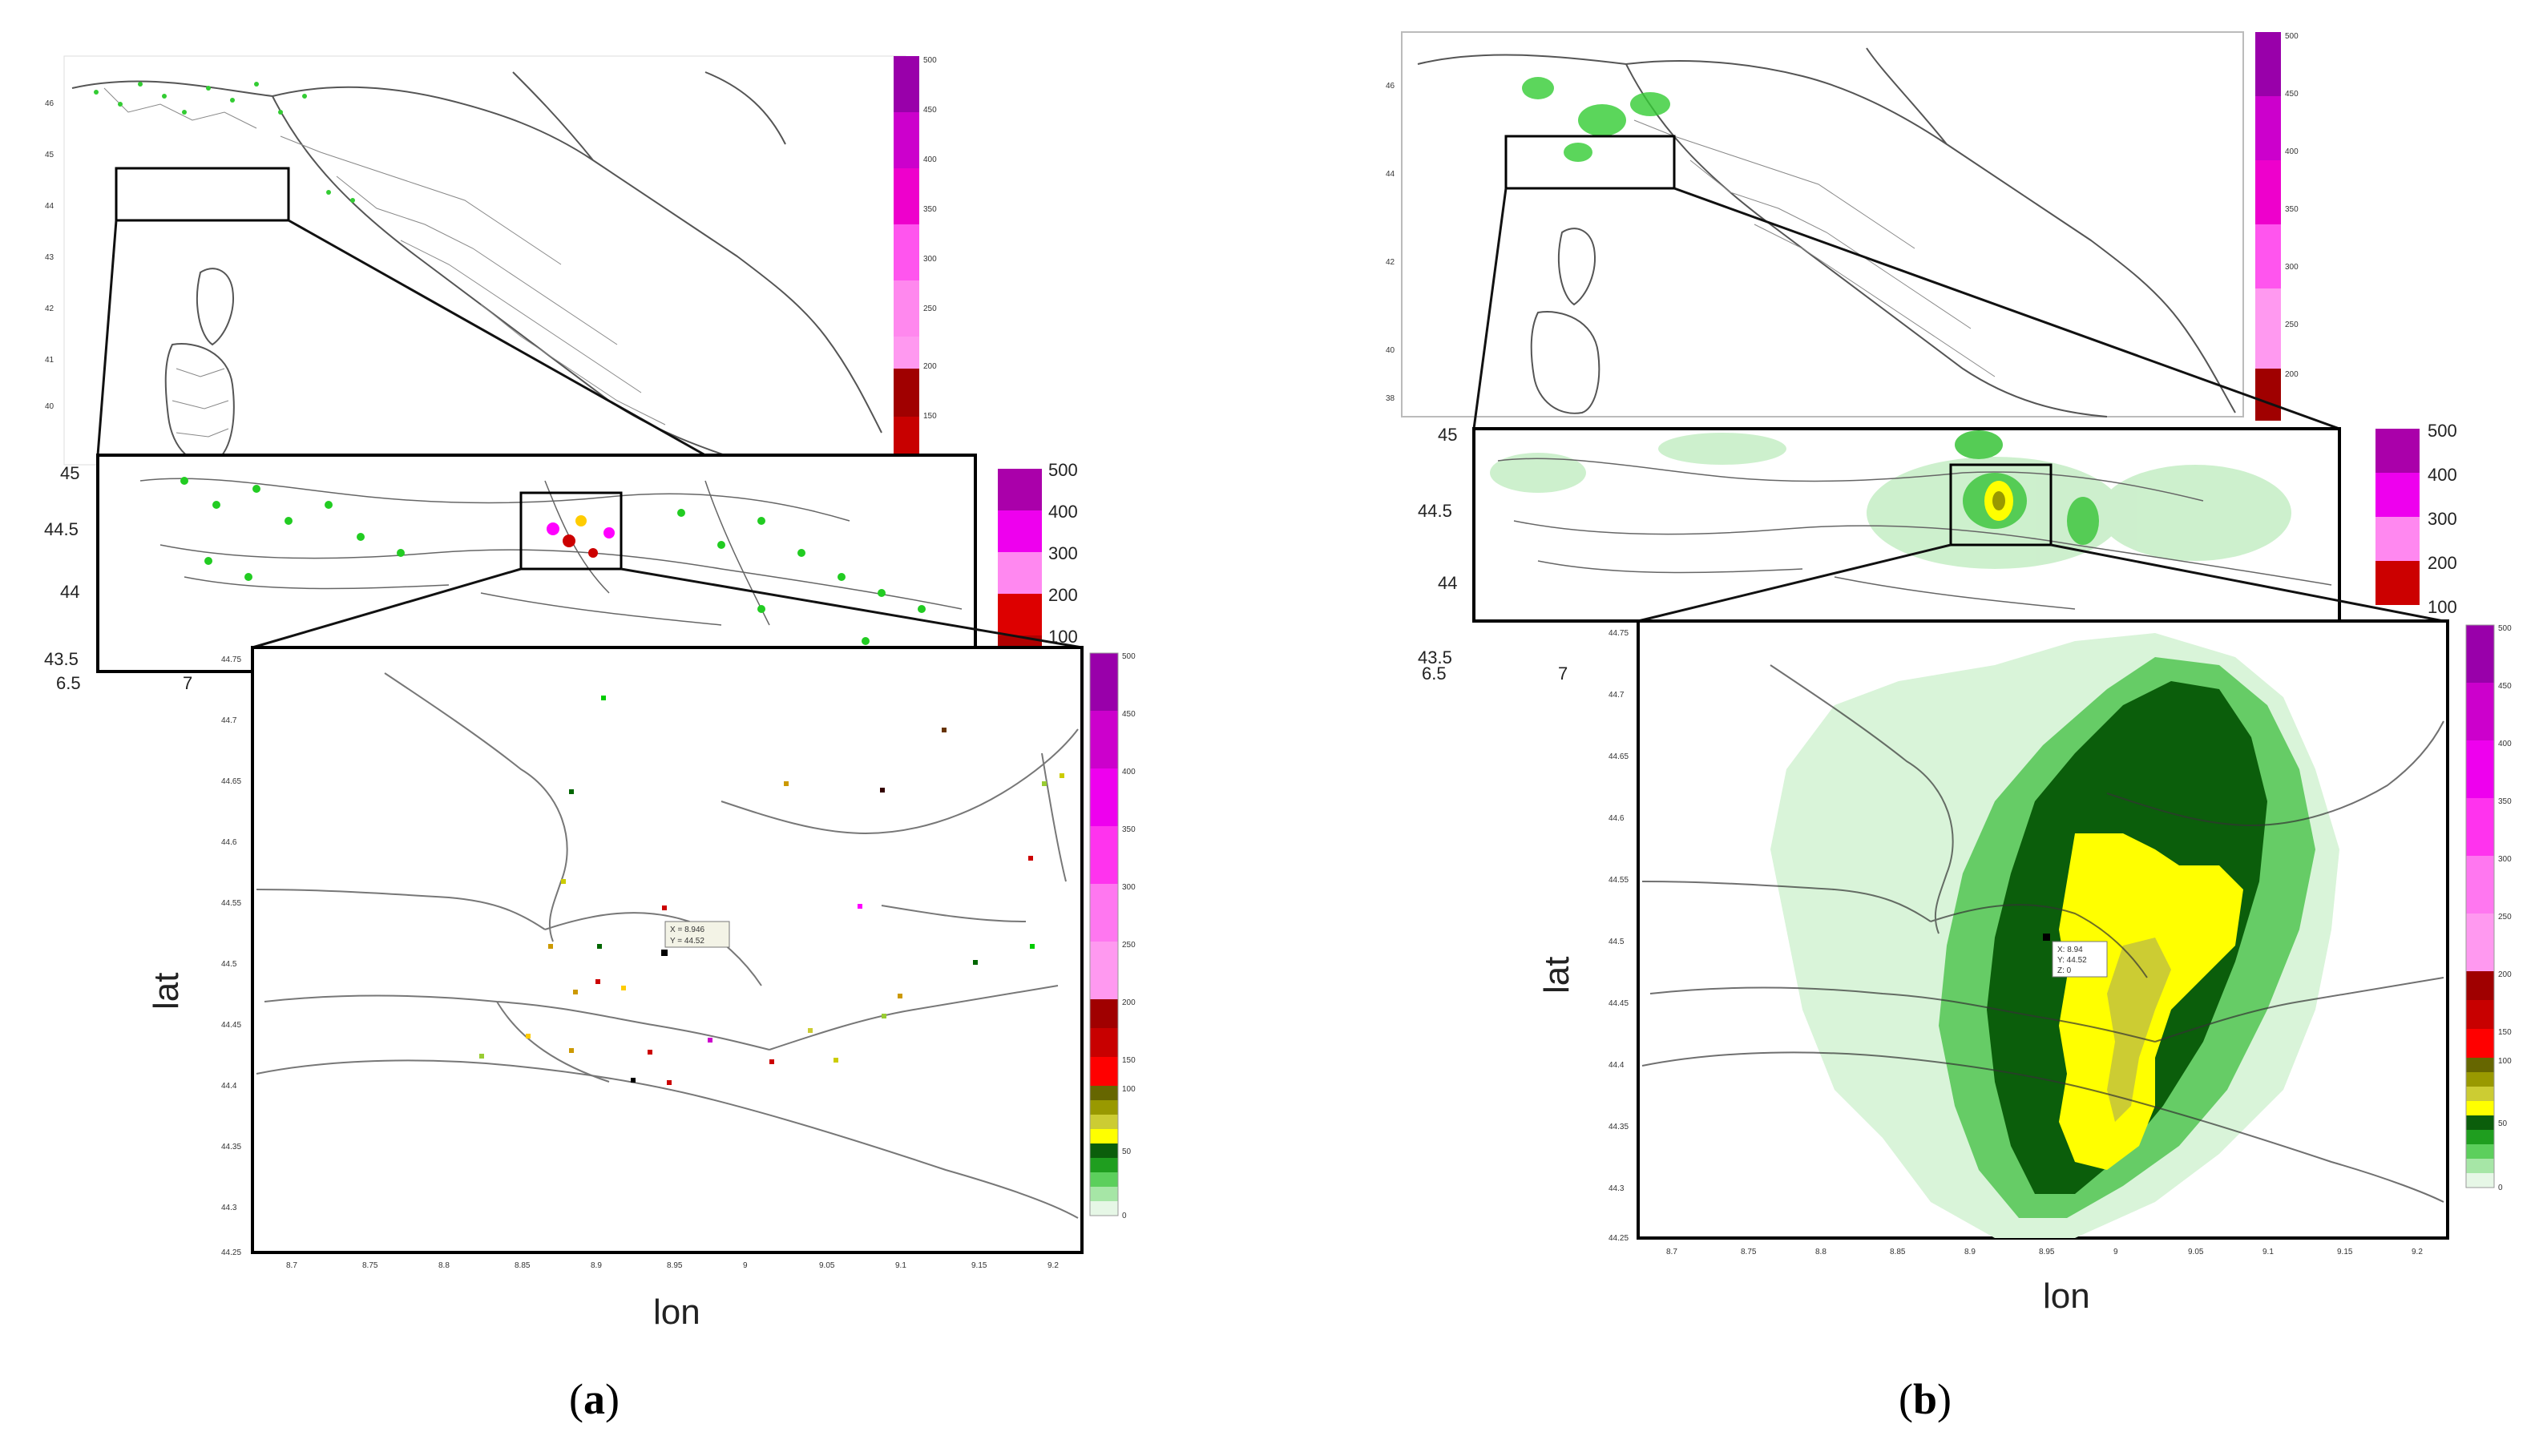 The height and width of the screenshot is (1456, 2547). What do you see at coordinates (2292, 36) in the screenshot?
I see `overview-cbar-tick-b: 500` at bounding box center [2292, 36].